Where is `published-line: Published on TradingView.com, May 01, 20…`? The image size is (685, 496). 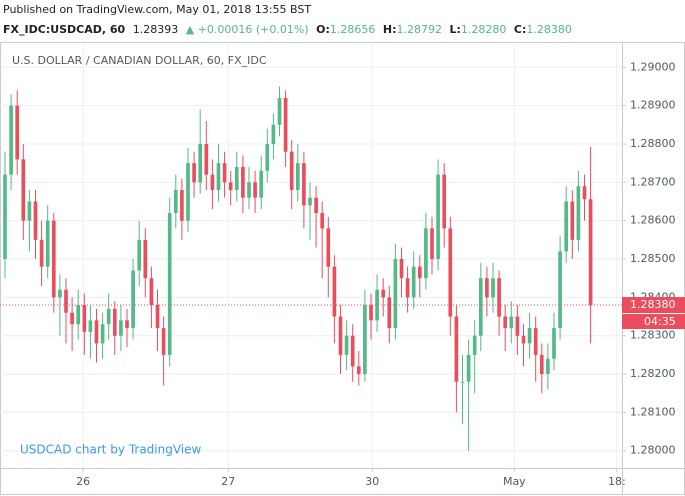
published-line: Published on TradingView.com, May 01, 20… is located at coordinates (157, 9).